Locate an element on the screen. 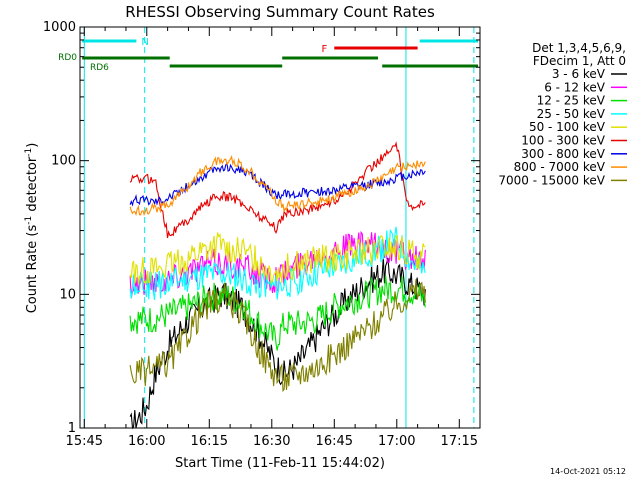 The height and width of the screenshot is (480, 640). y-axis-label-part: detector is located at coordinates (32, 186).